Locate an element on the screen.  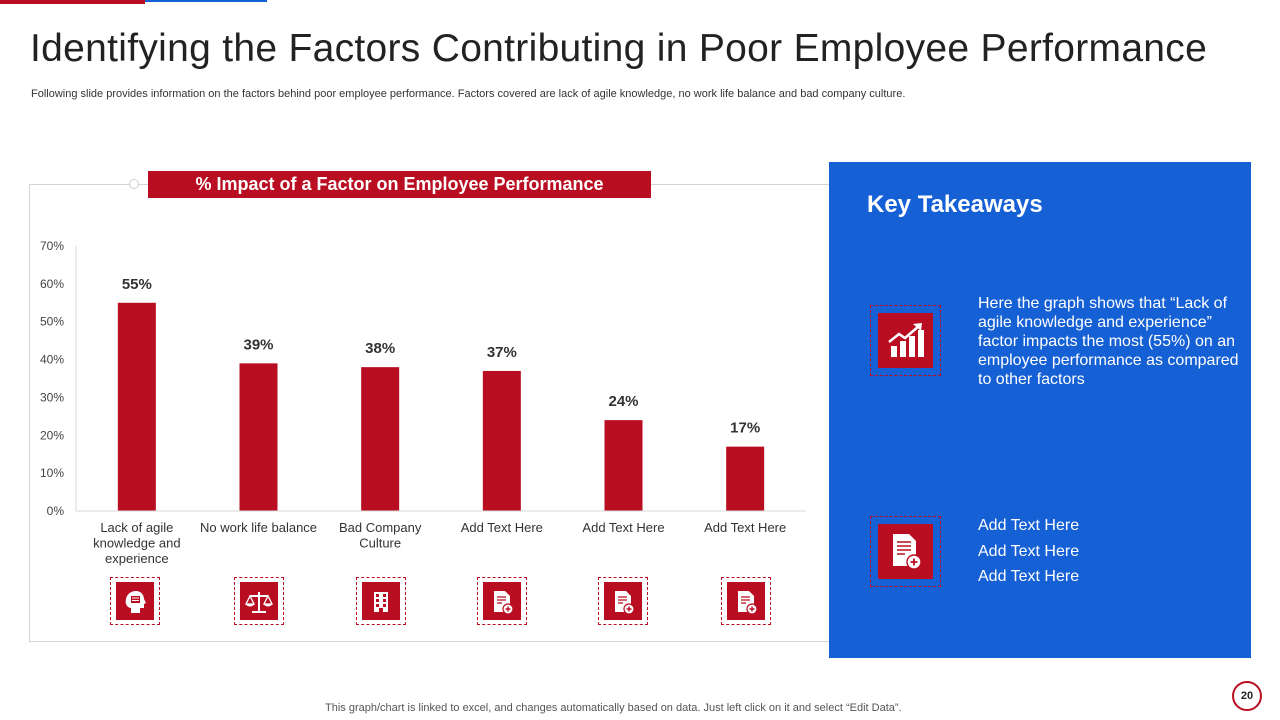
x-tick-label-line: Bad Company is located at coordinates (380, 527).